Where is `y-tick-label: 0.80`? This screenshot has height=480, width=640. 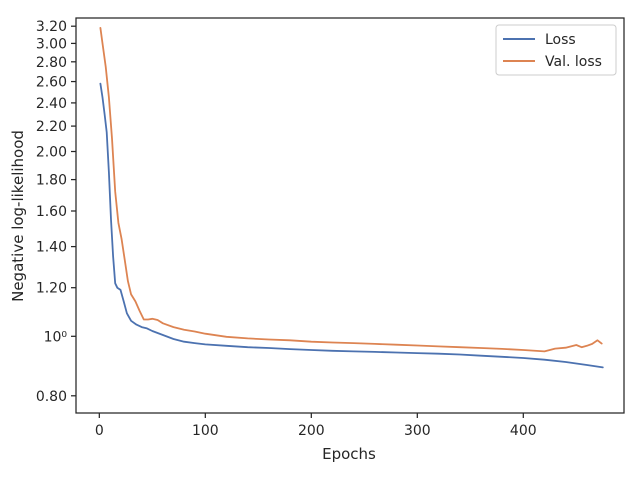
y-tick-label: 0.80 is located at coordinates (51, 397).